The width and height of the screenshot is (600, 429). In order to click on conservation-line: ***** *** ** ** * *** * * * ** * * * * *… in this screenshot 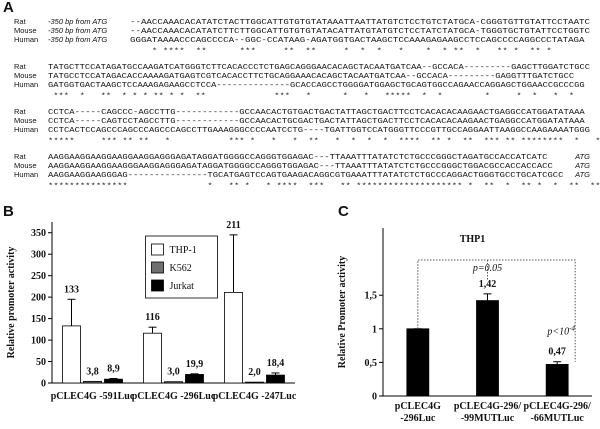, I will do `click(324, 142)`.